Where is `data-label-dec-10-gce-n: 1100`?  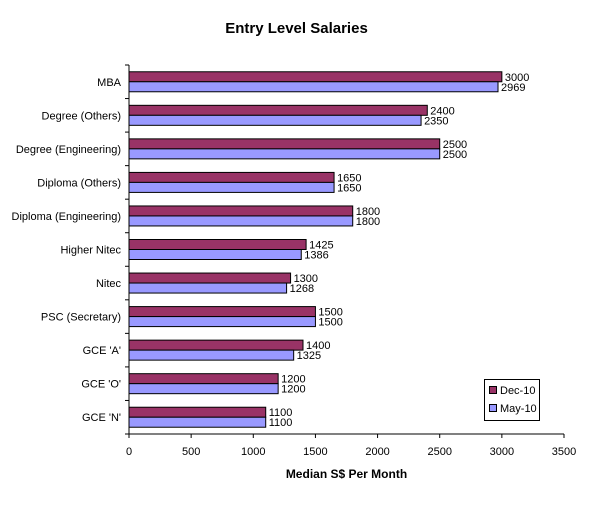
data-label-dec-10-gce-n: 1100 is located at coordinates (281, 413).